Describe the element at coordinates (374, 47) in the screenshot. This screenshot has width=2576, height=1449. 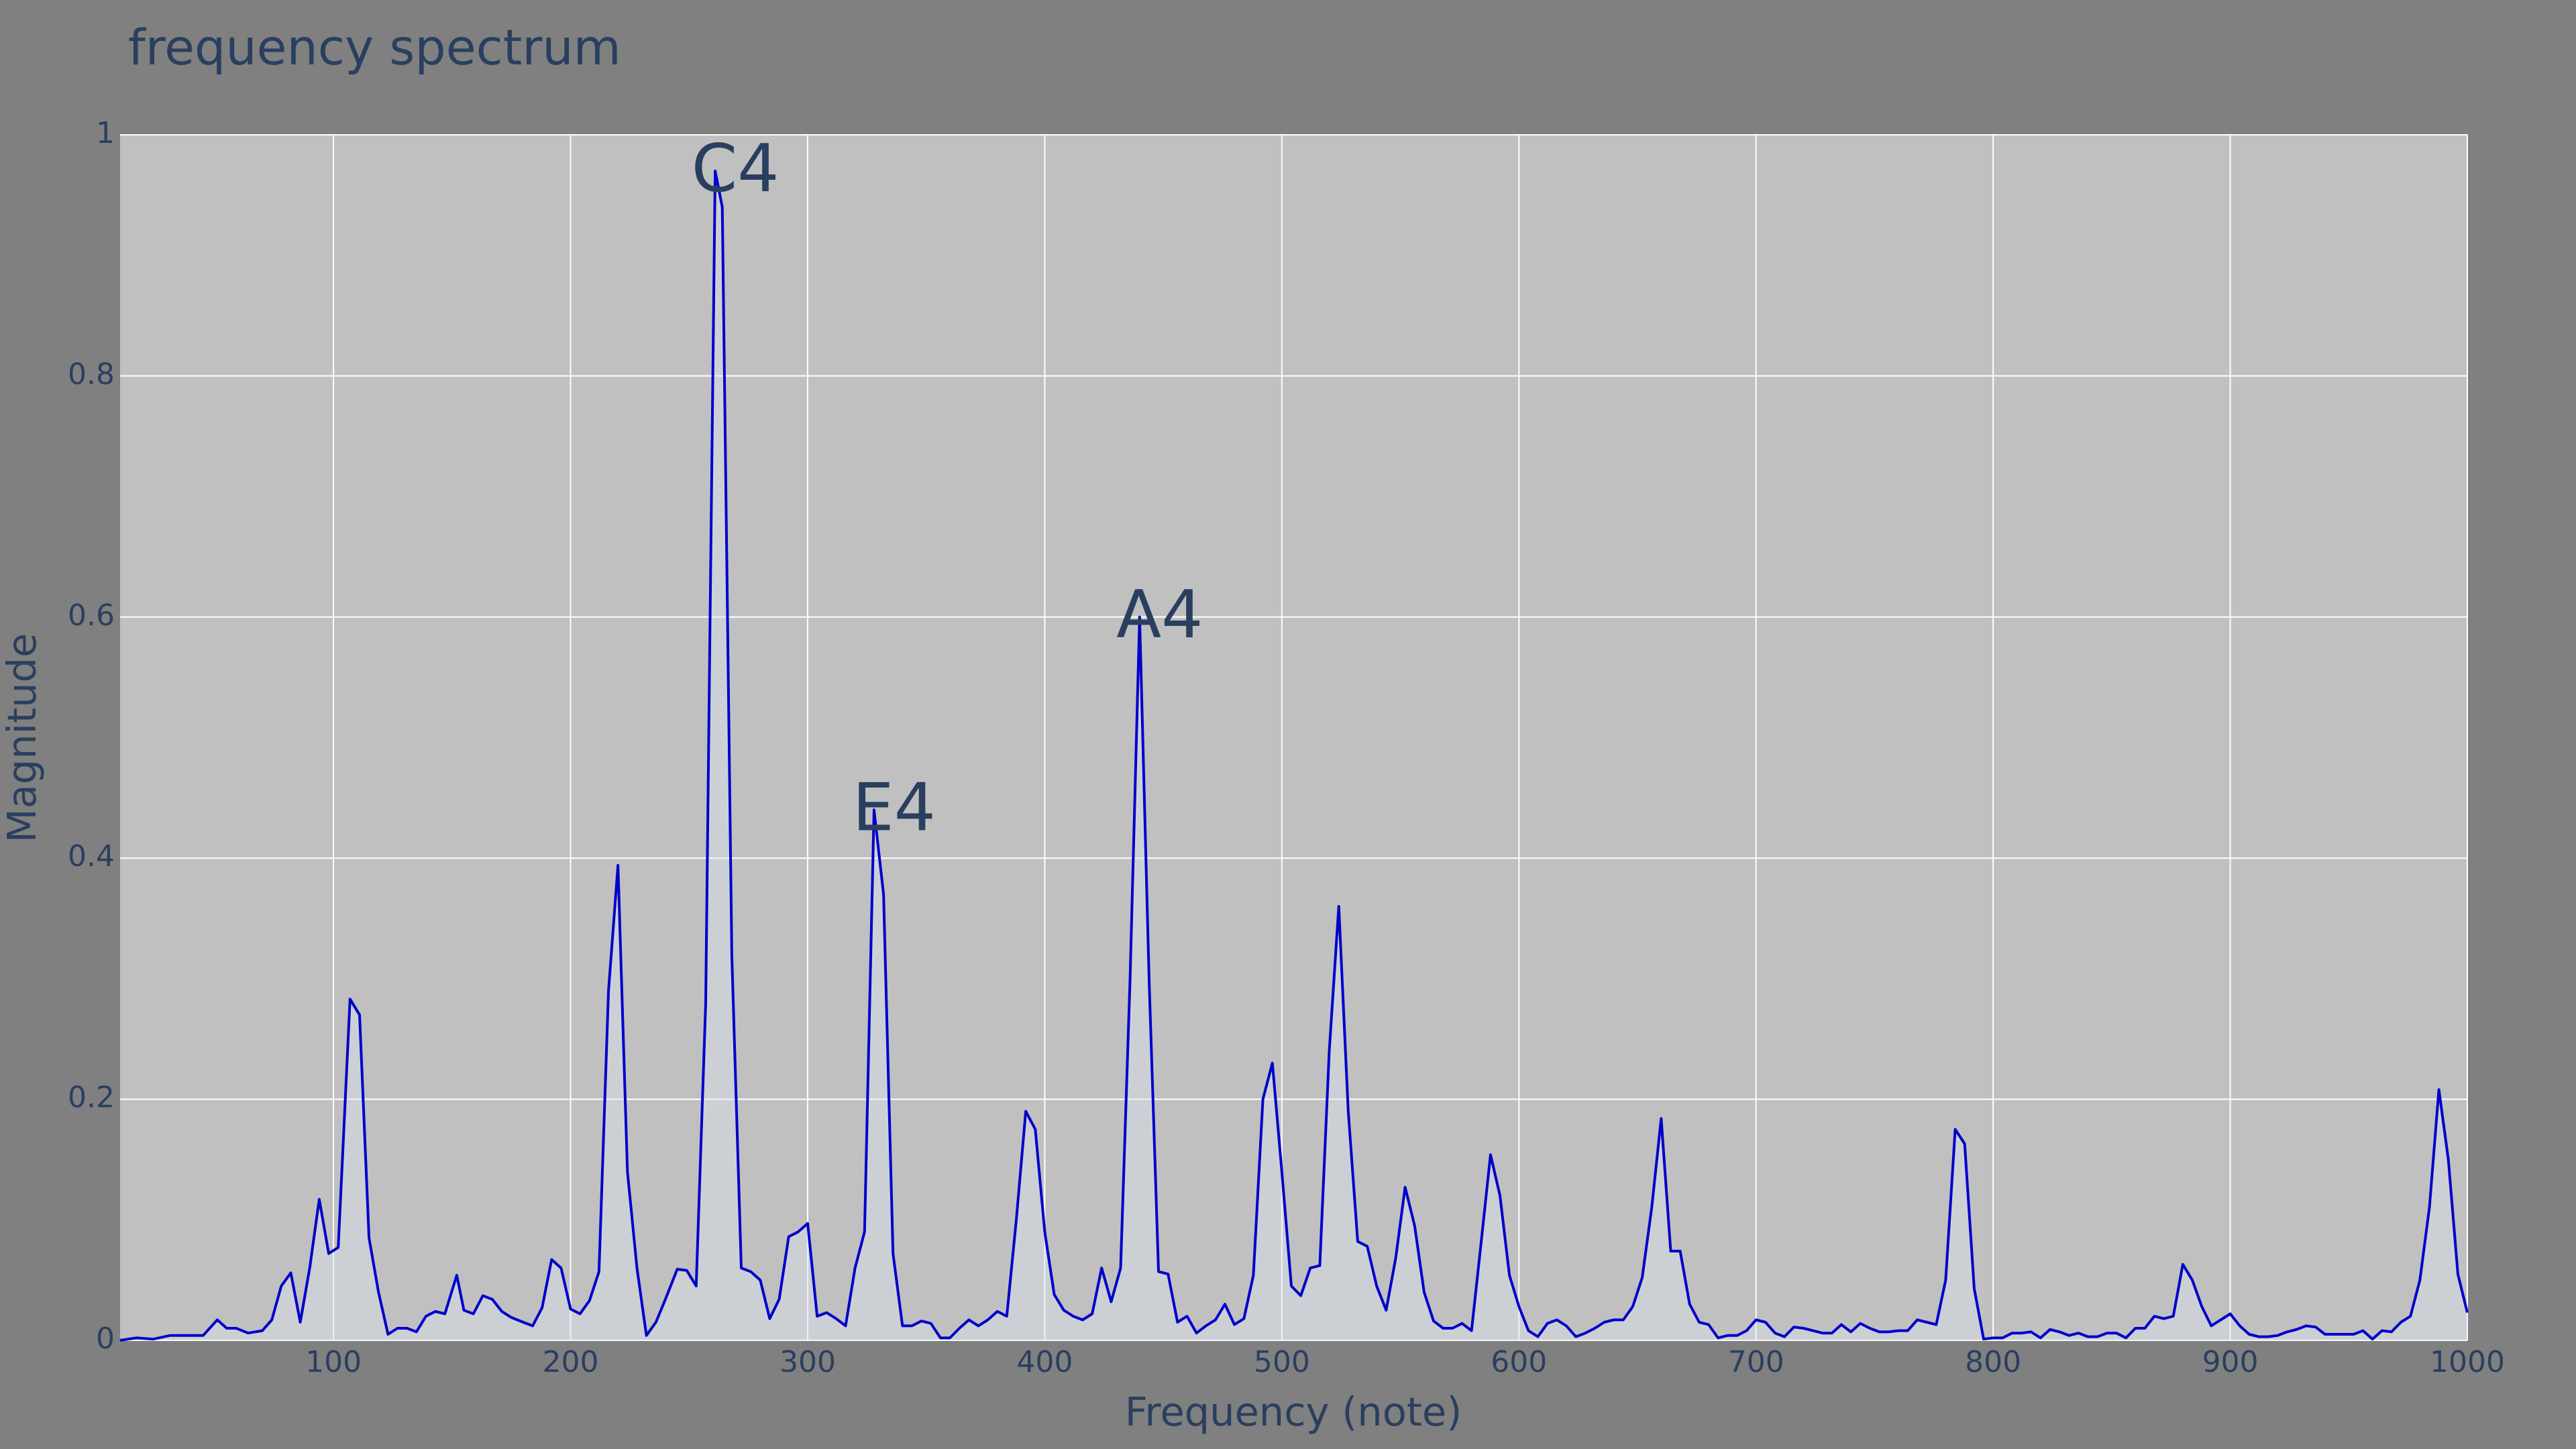
I see `chart-title: frequency spectrum` at that location.